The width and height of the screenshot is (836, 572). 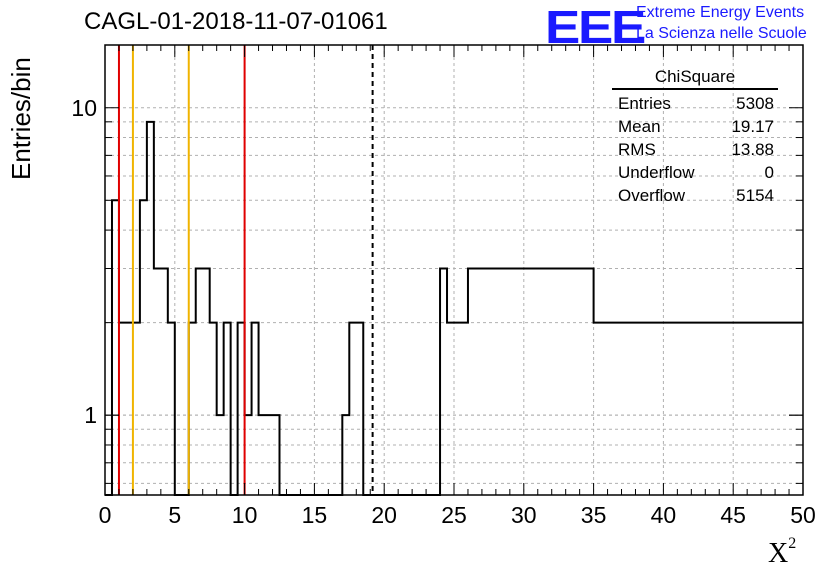 What do you see at coordinates (695, 78) in the screenshot?
I see `stats-title: ChiSquare` at bounding box center [695, 78].